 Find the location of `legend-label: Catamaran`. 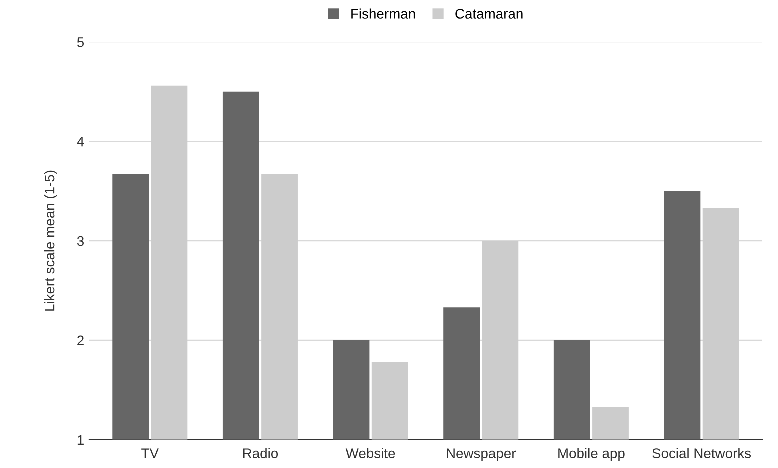

legend-label: Catamaran is located at coordinates (489, 14).